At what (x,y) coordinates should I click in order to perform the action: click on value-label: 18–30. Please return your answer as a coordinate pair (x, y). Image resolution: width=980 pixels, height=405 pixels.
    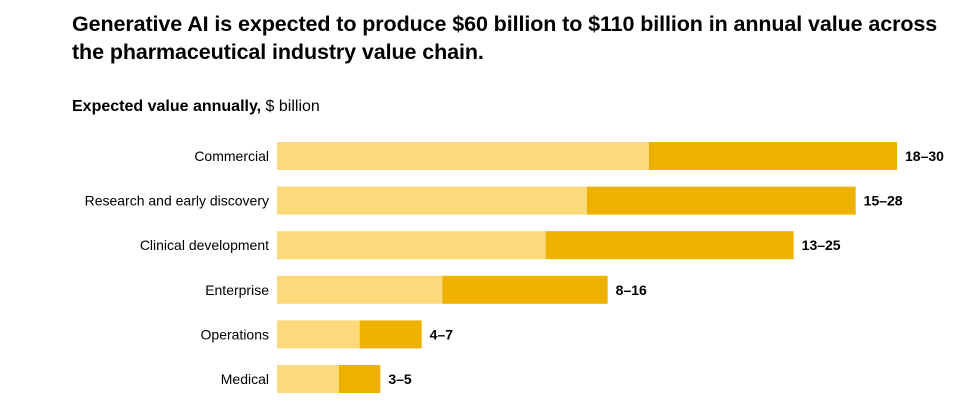
    Looking at the image, I should click on (924, 156).